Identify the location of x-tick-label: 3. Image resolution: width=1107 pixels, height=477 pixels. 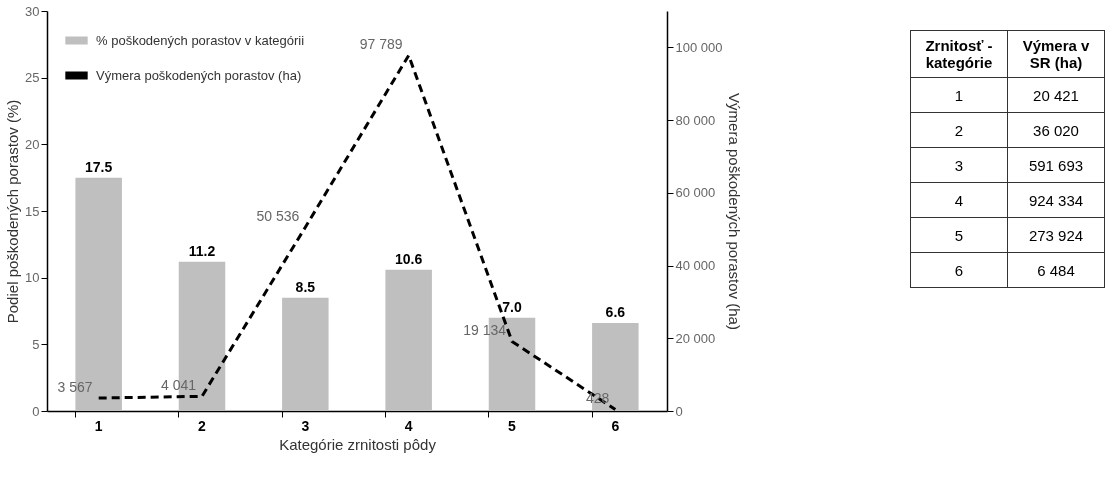
(305, 425).